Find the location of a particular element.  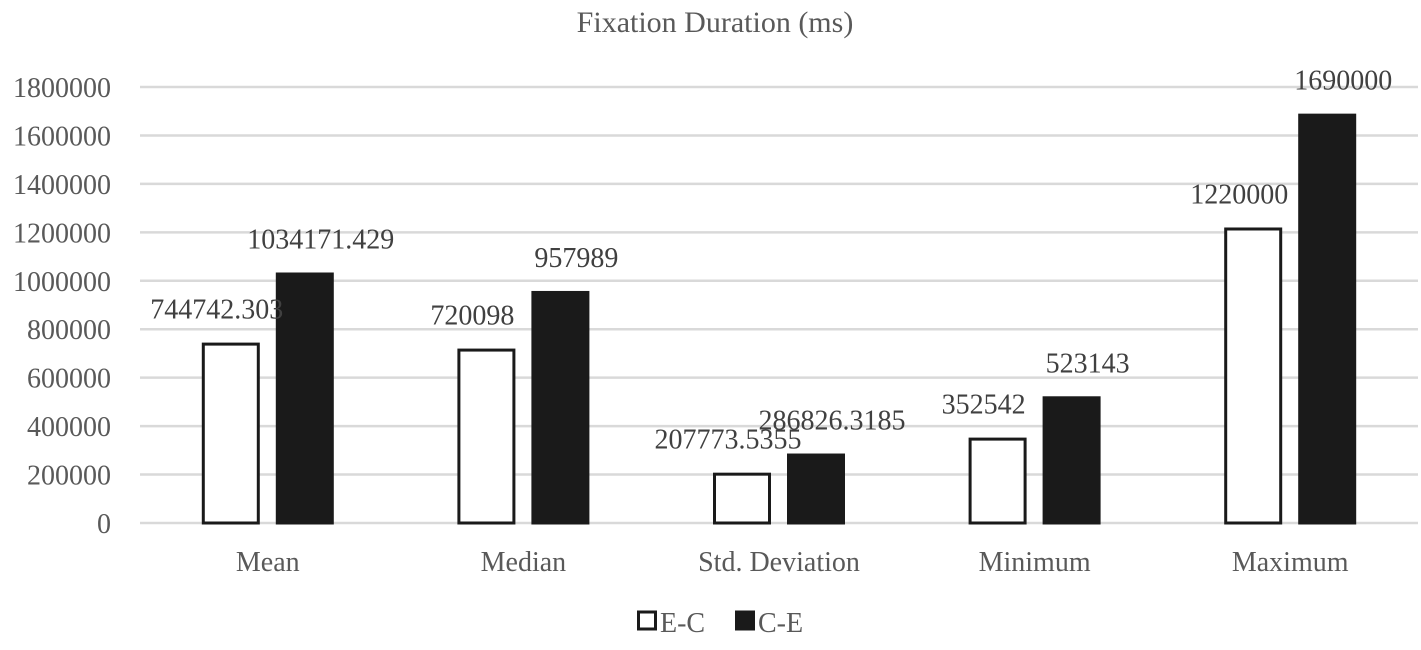

bar-e-c-median is located at coordinates (486, 436).